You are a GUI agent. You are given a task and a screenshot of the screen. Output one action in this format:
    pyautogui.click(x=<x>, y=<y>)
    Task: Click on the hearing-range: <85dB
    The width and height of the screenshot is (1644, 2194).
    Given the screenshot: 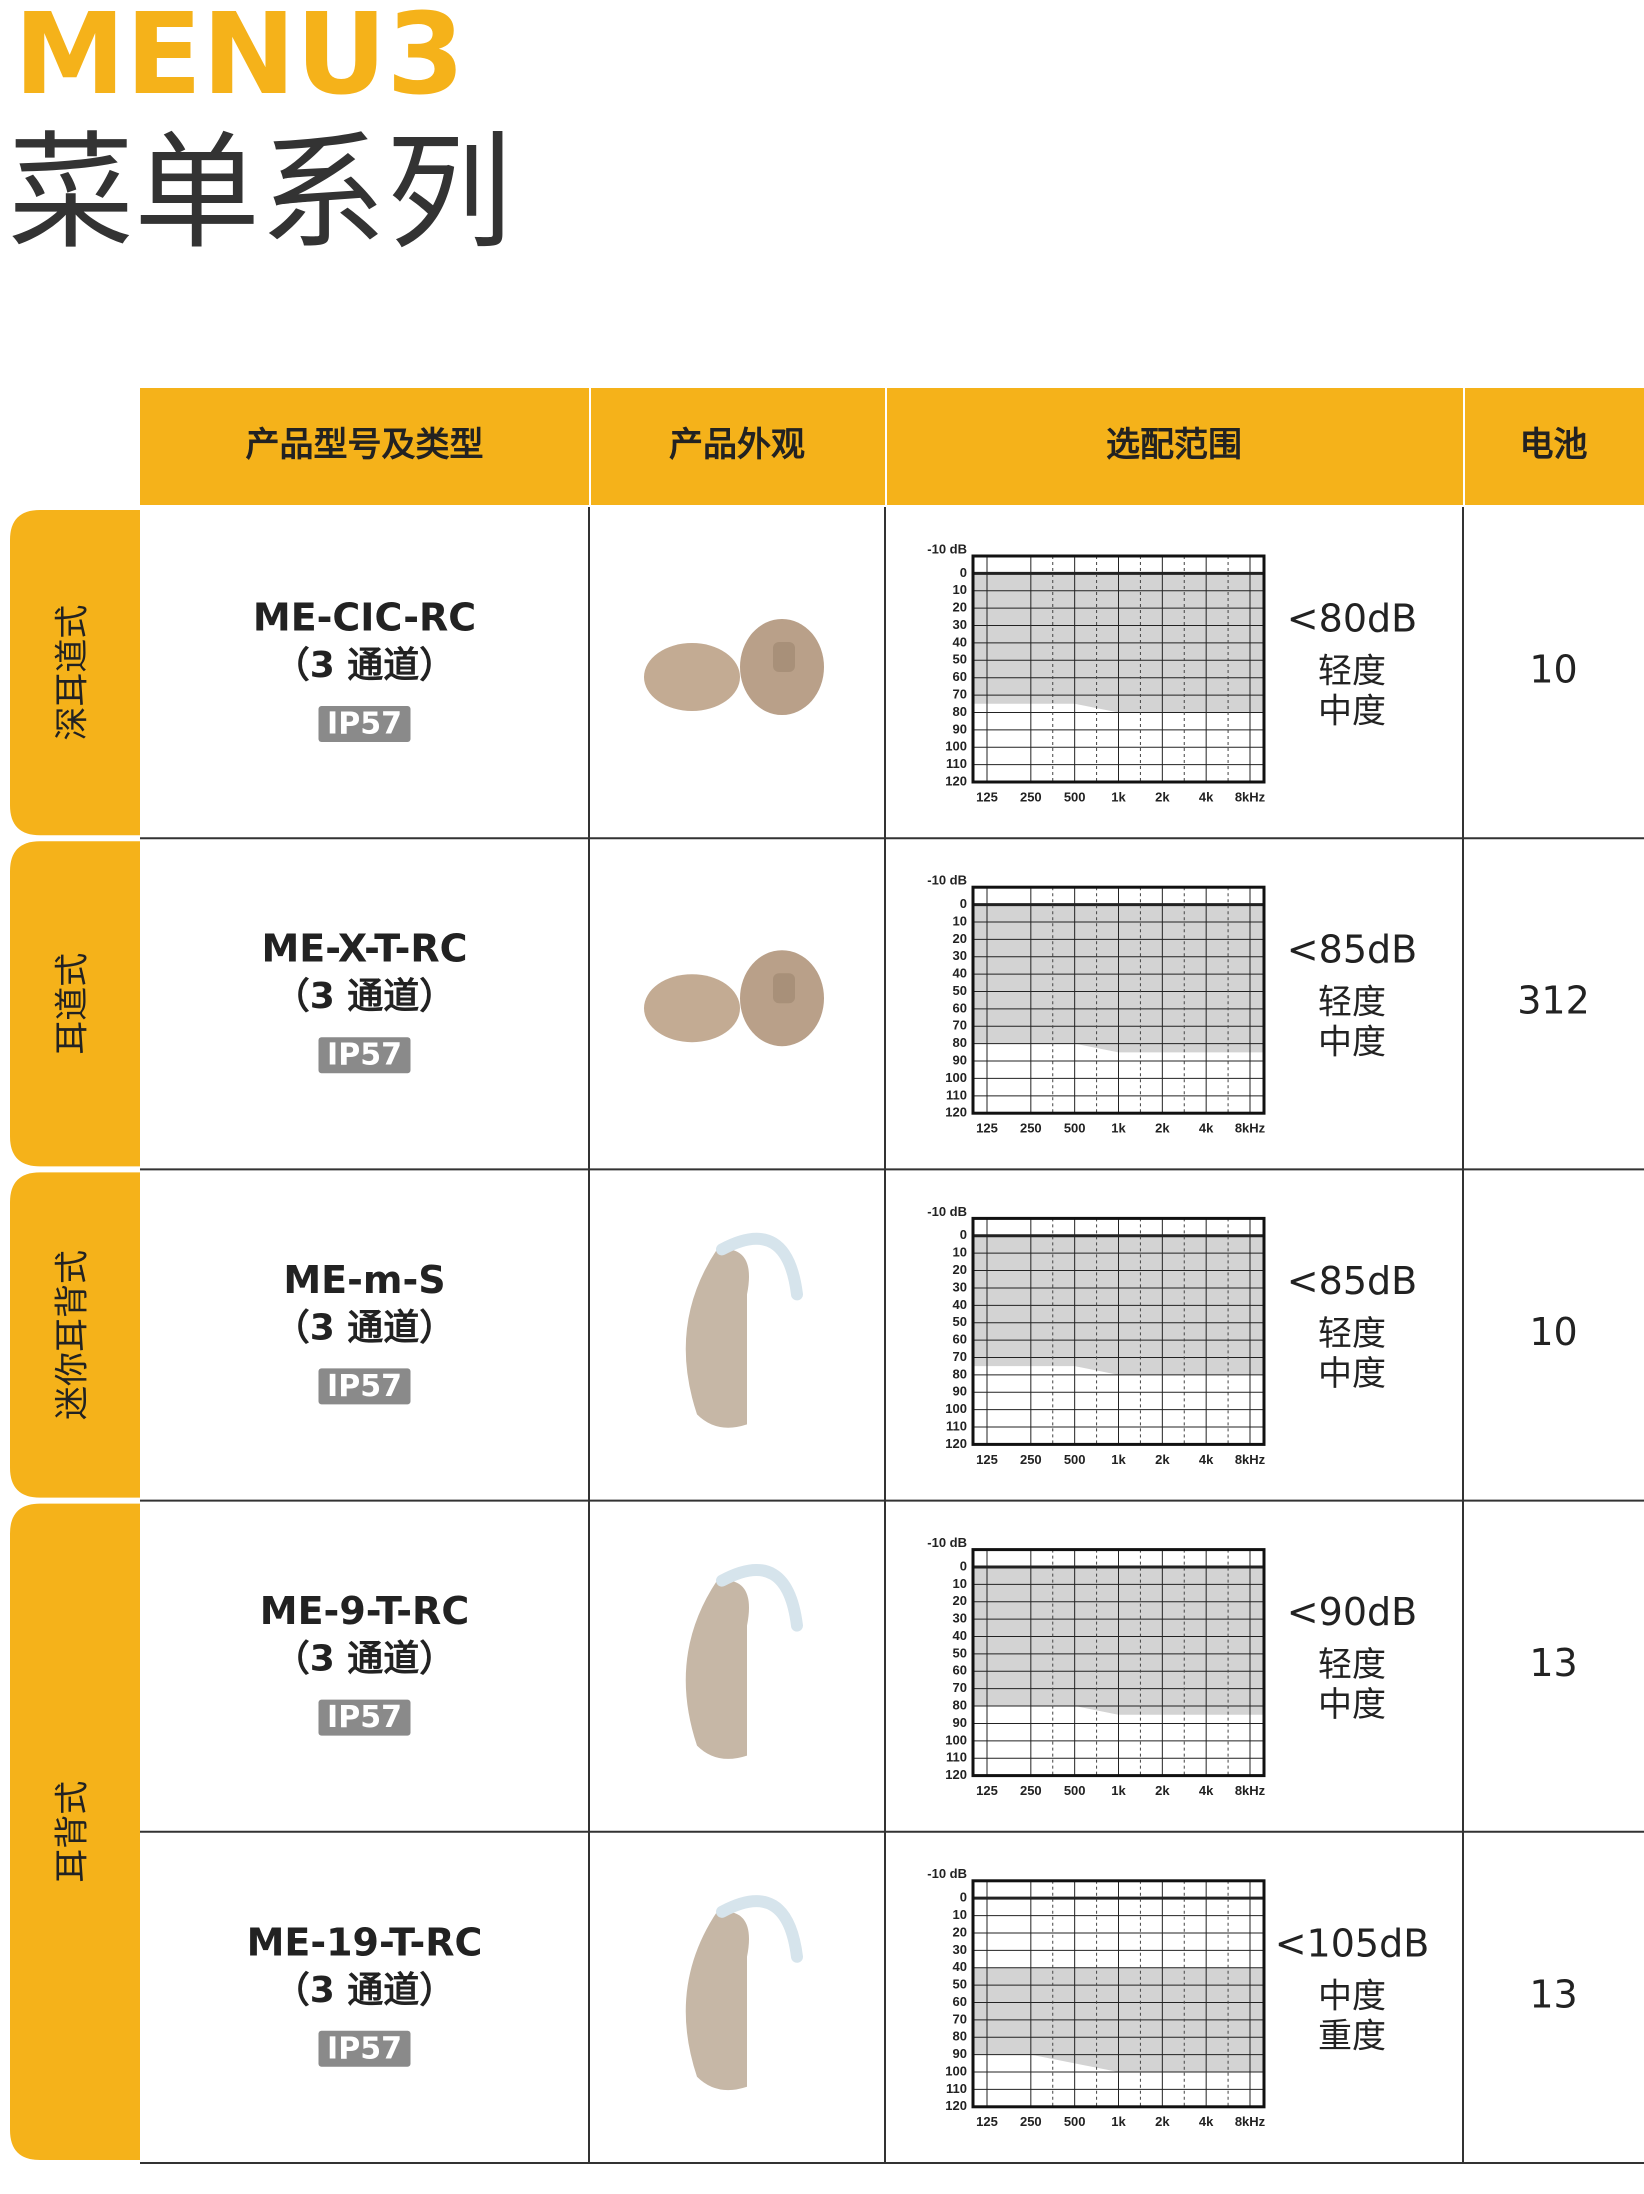 What is the action you would take?
    pyautogui.click(x=1352, y=950)
    